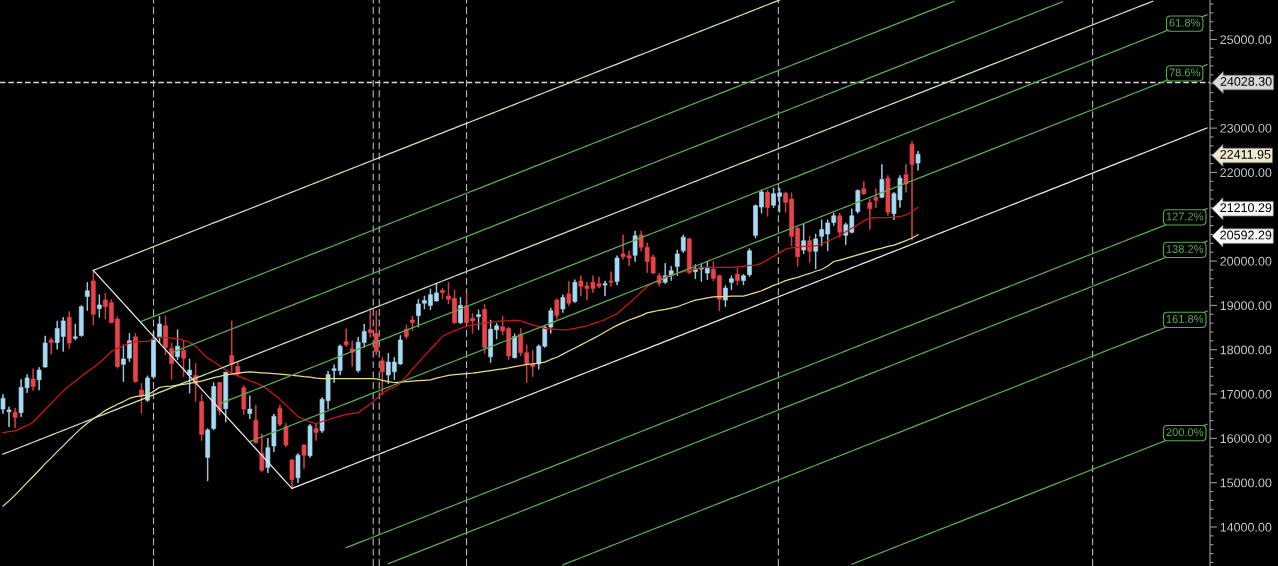 The image size is (1278, 566). What do you see at coordinates (1246, 527) in the screenshot?
I see `y-tick-label: 14000.00` at bounding box center [1246, 527].